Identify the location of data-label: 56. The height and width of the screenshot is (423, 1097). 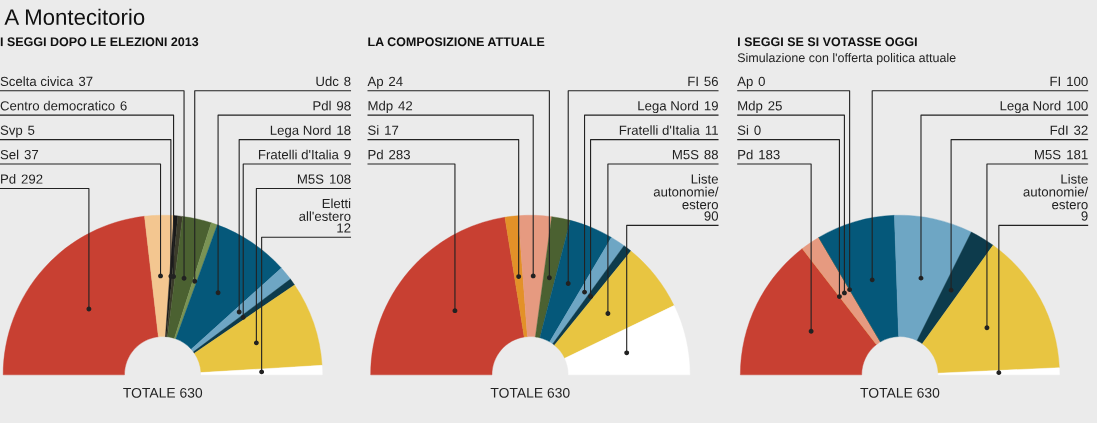
(711, 81).